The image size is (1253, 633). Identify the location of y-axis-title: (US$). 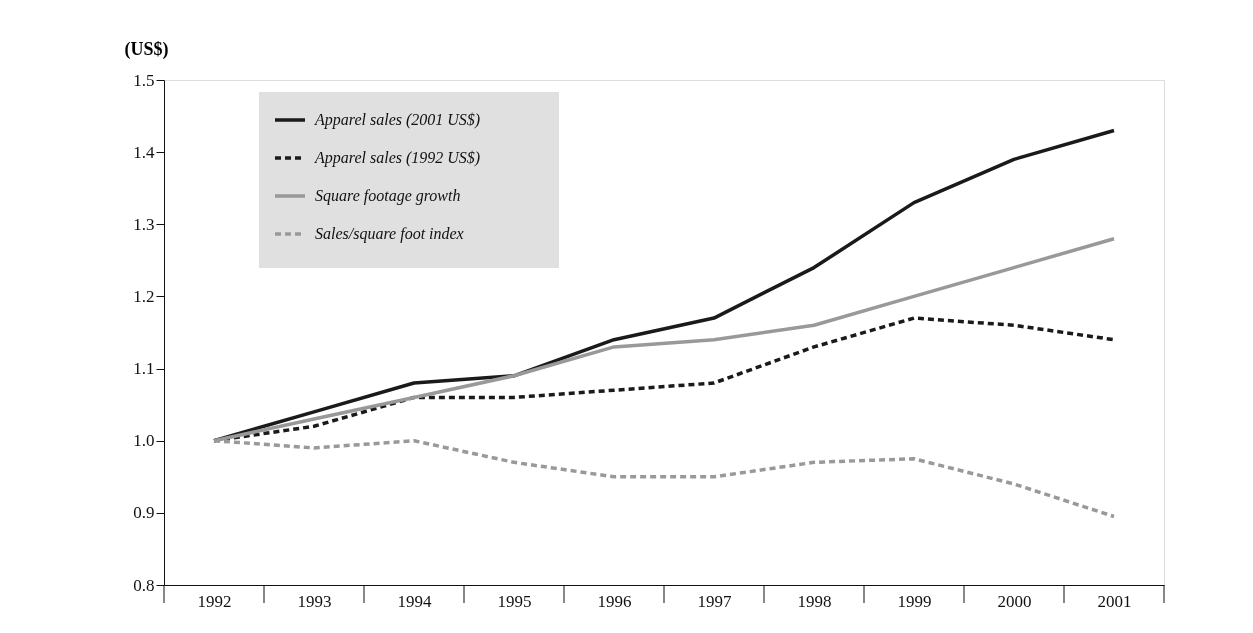
(146, 49).